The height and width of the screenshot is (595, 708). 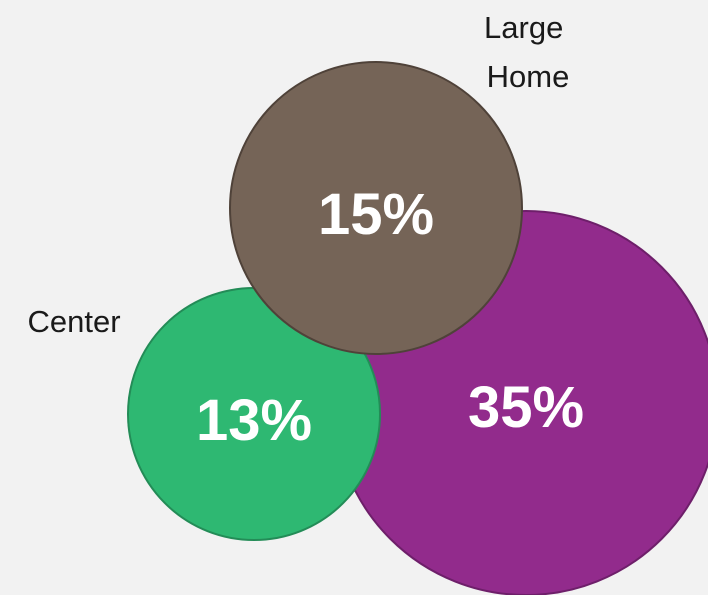 What do you see at coordinates (254, 420) in the screenshot?
I see `bubble-center-value: 13%` at bounding box center [254, 420].